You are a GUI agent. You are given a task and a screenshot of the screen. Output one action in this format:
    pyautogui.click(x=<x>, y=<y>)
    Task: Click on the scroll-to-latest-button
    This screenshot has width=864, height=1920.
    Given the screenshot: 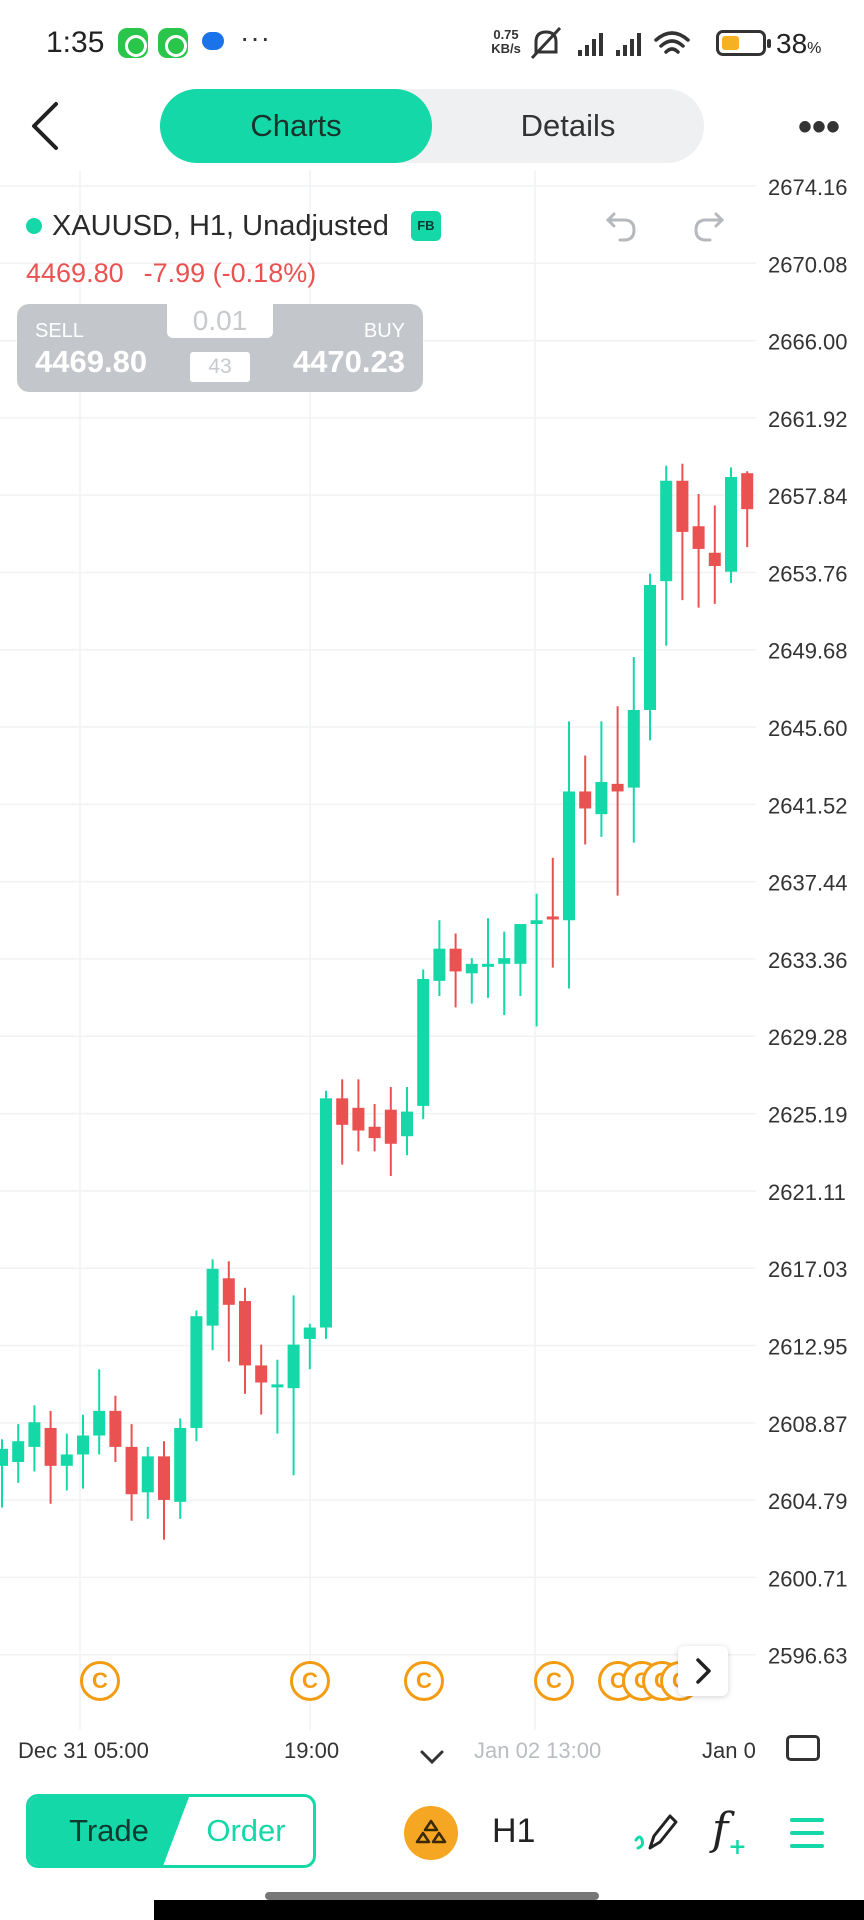 What is the action you would take?
    pyautogui.click(x=703, y=1671)
    